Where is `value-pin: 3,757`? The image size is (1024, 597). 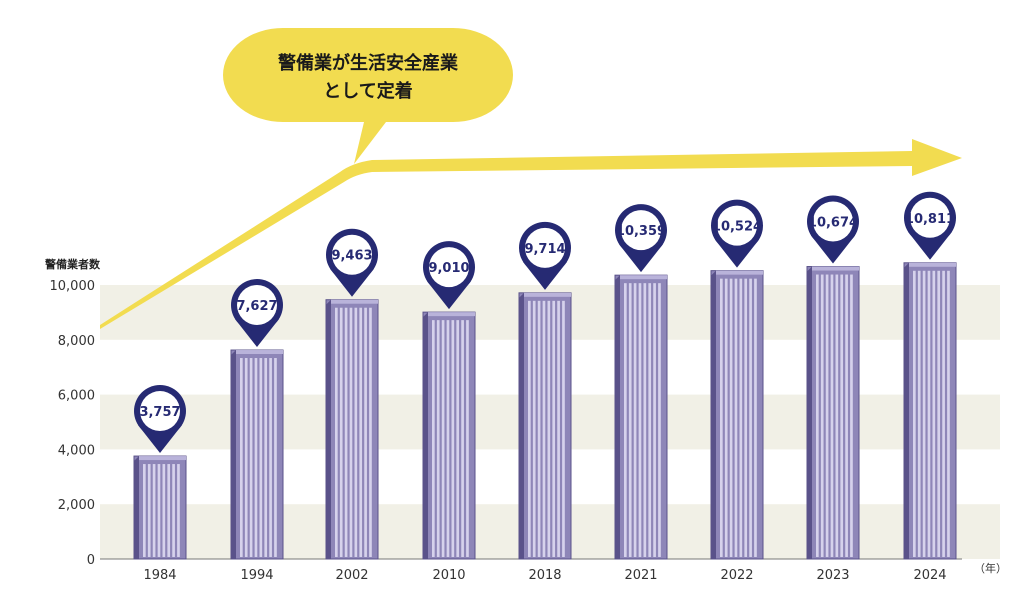 value-pin: 3,757 is located at coordinates (160, 419).